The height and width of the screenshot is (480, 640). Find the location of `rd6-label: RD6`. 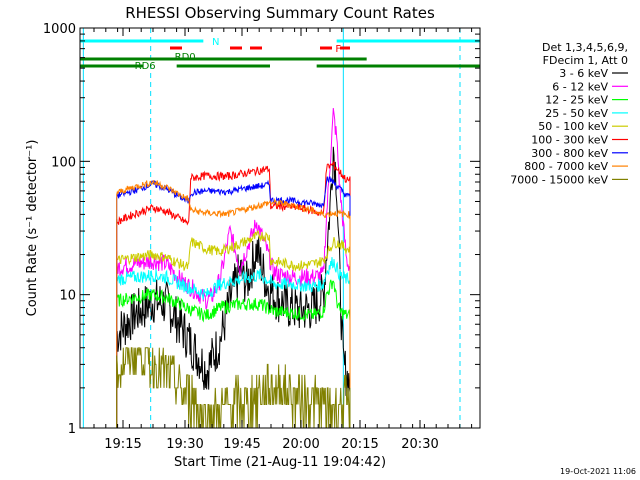

rd6-label: RD6 is located at coordinates (145, 66).